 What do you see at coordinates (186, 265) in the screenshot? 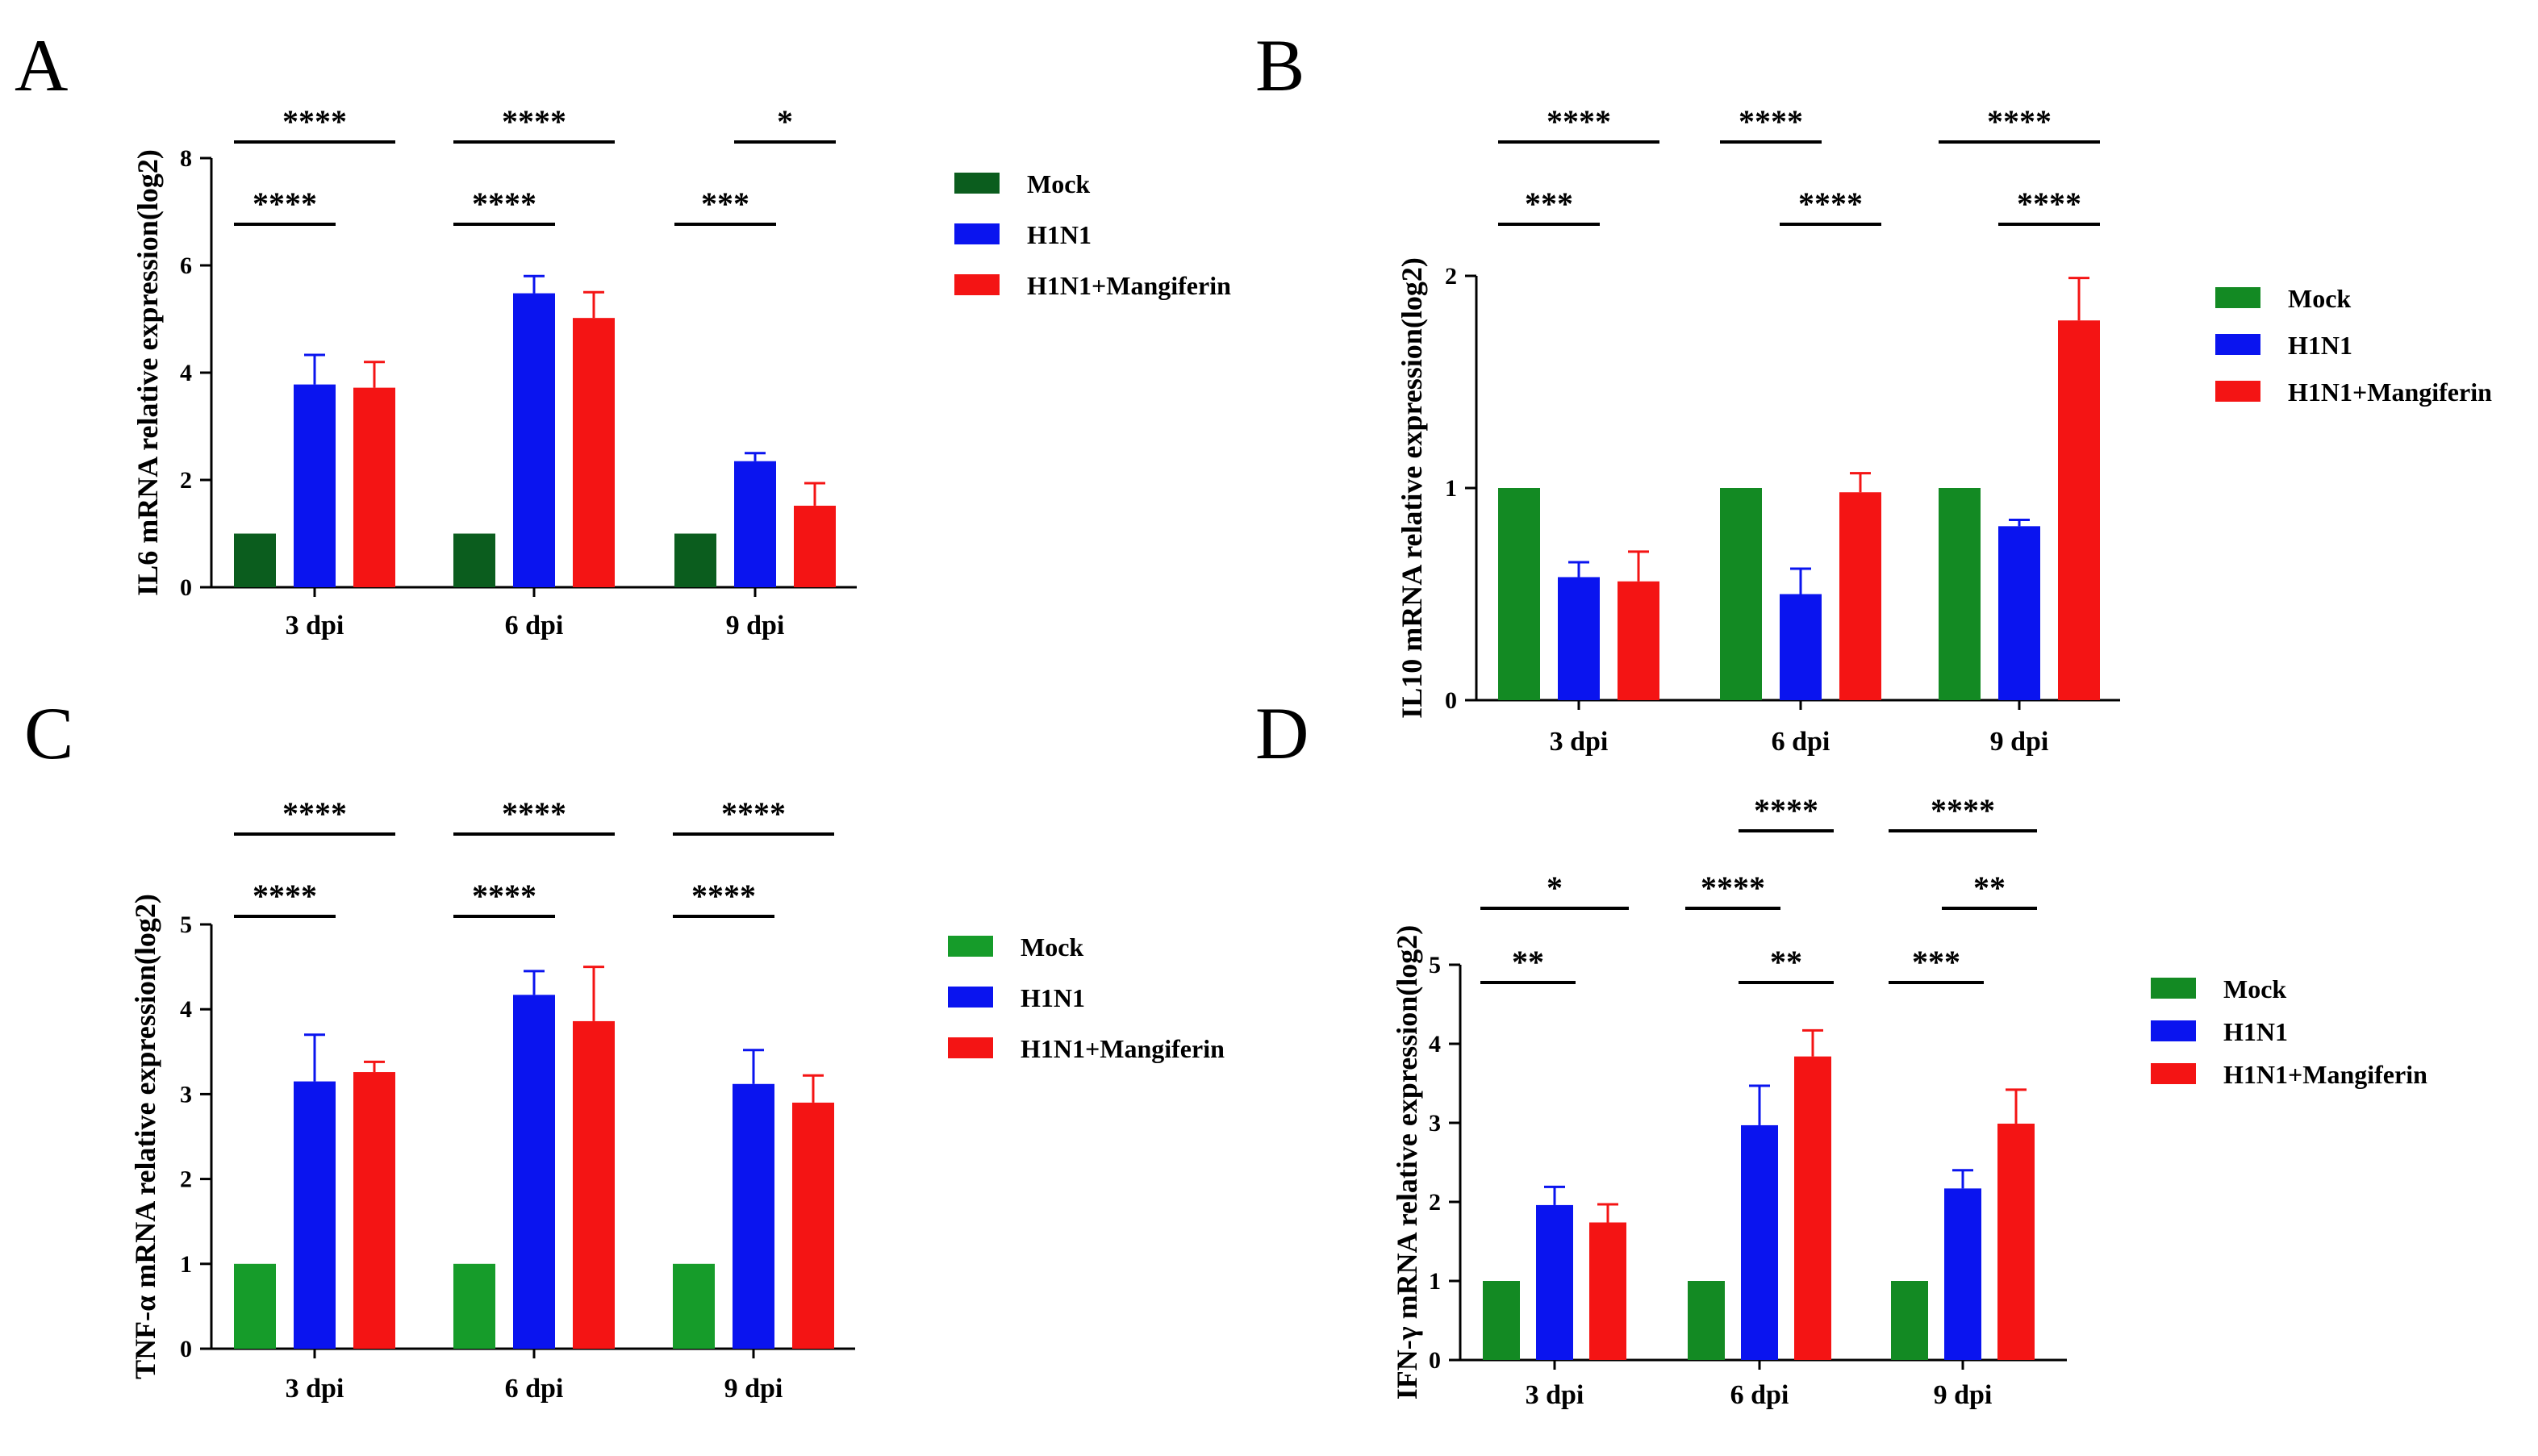
I see `y-tick-label-a: 6` at bounding box center [186, 265].